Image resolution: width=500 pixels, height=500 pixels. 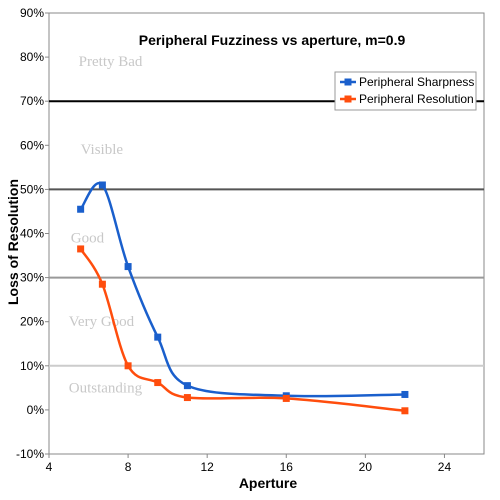 I want to click on x-tick-label: 24, so click(x=445, y=467).